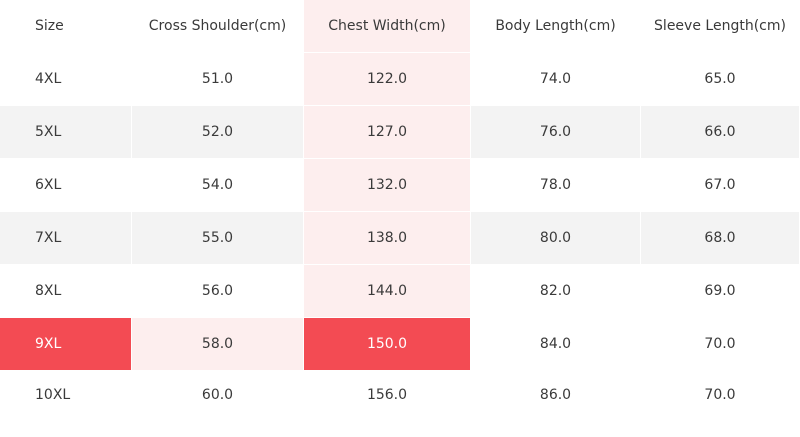  I want to click on size-chart-body: 4XL 51.0 122.0 74.0 65.0, so click(400, 79).